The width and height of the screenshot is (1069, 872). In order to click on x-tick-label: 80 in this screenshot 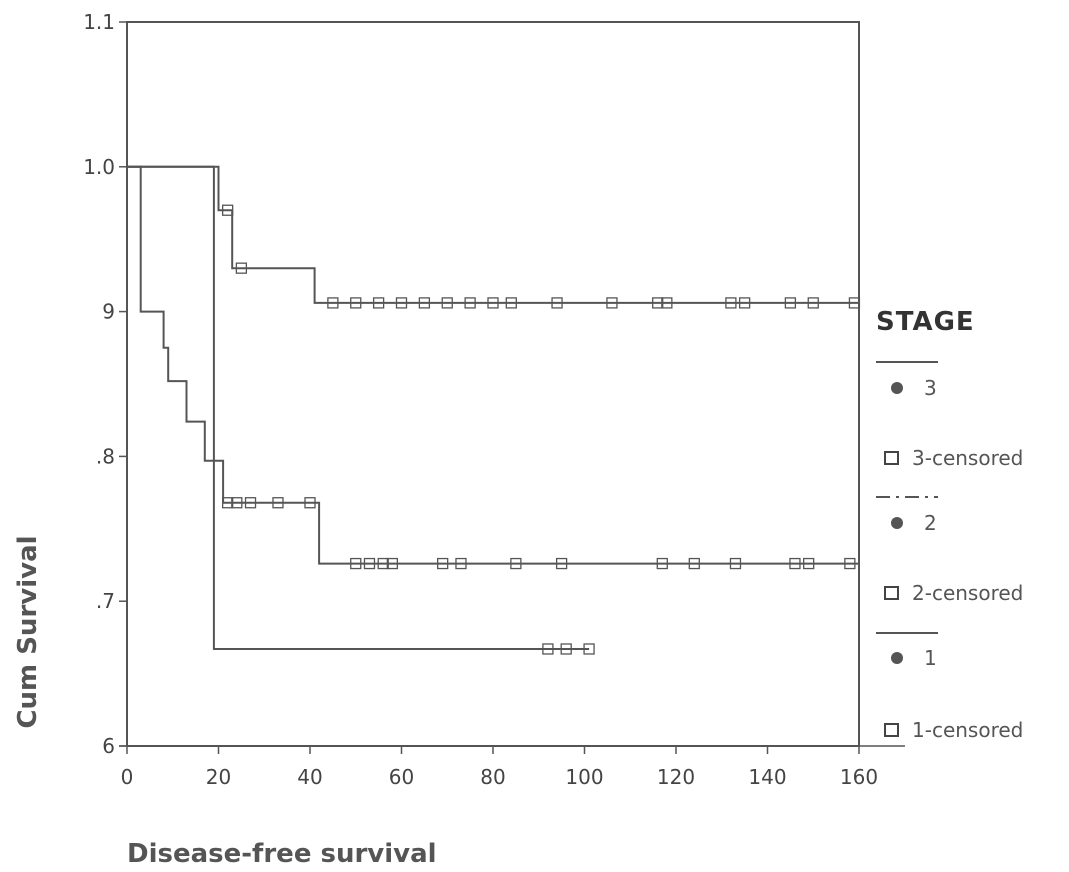, I will do `click(492, 777)`.